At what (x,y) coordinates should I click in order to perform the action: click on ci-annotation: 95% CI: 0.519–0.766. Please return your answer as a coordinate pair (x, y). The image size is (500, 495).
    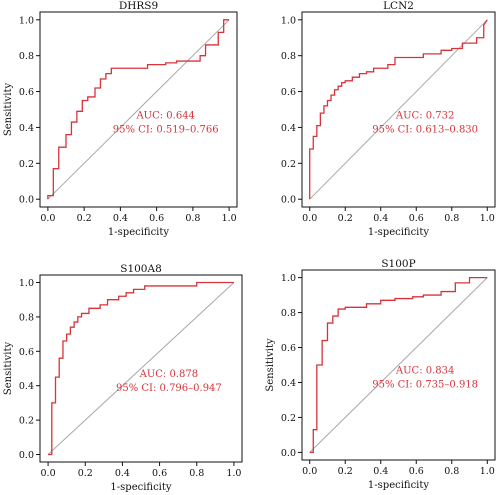
    Looking at the image, I should click on (166, 129).